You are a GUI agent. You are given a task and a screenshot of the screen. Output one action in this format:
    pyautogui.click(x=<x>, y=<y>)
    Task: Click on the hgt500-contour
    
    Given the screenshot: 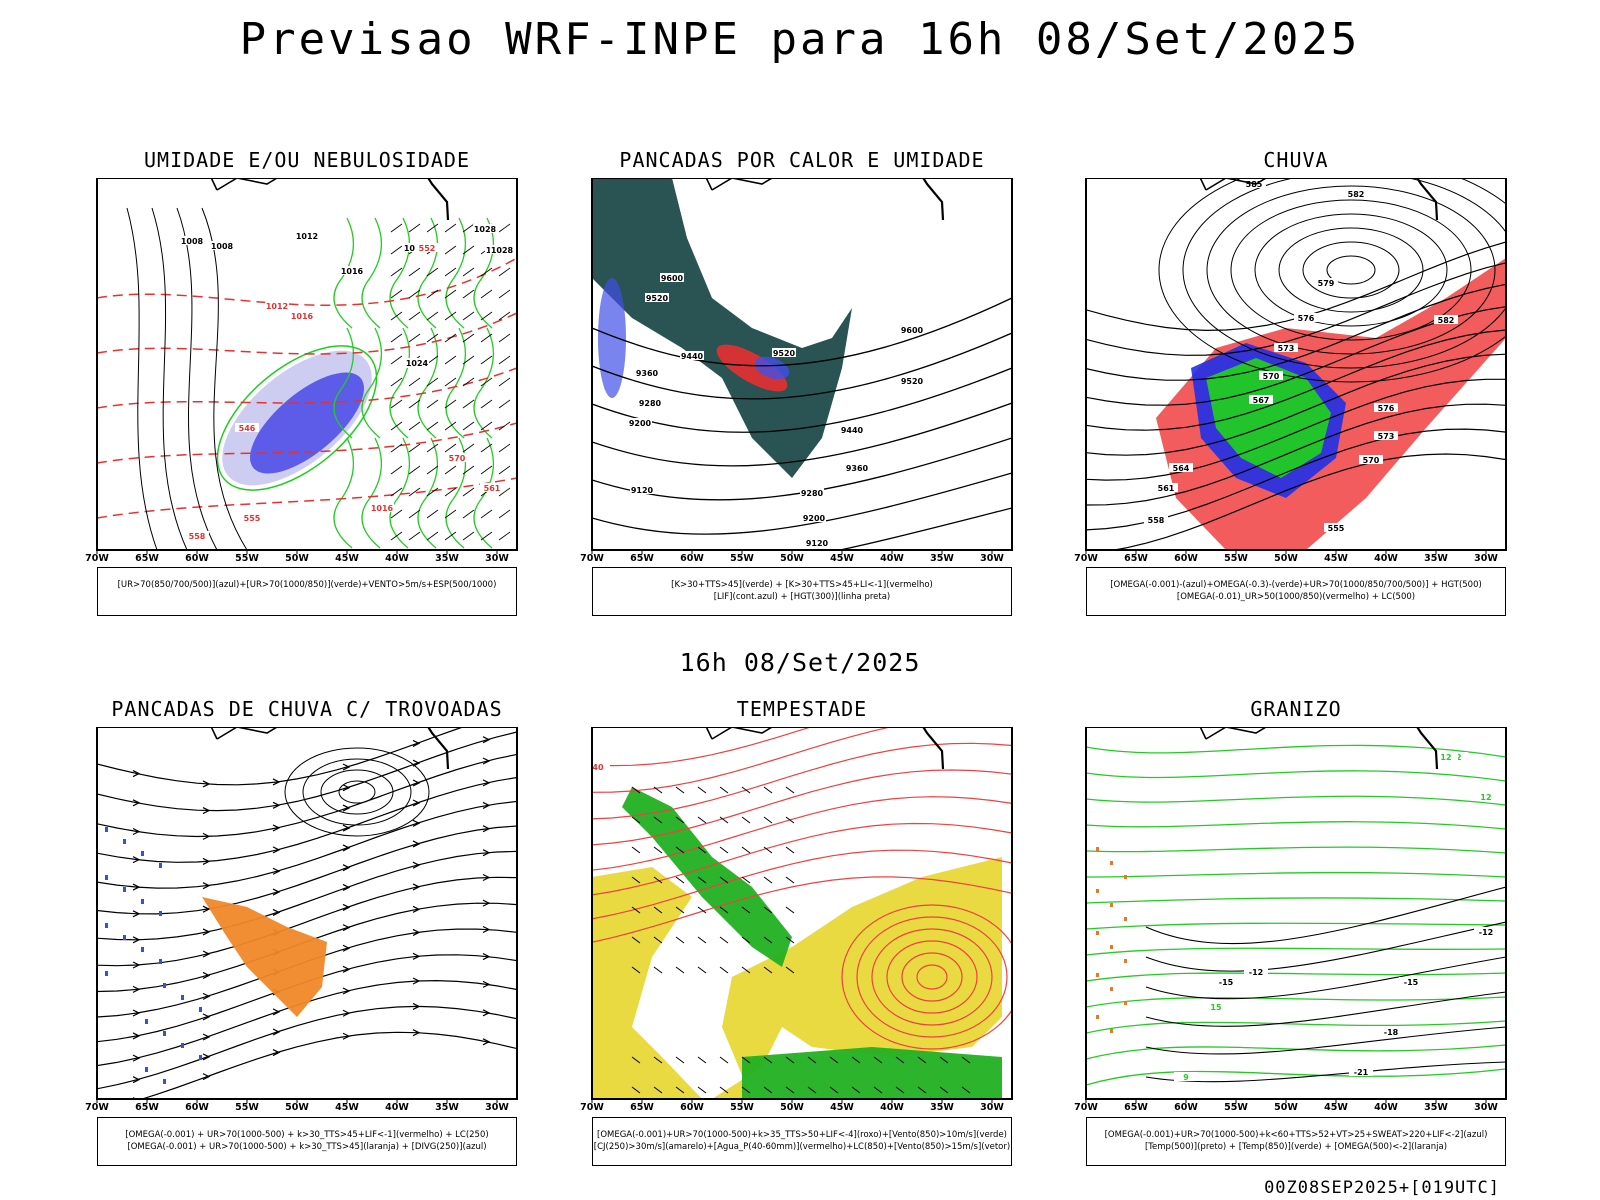 What is the action you would take?
    pyautogui.click(x=1351, y=270)
    